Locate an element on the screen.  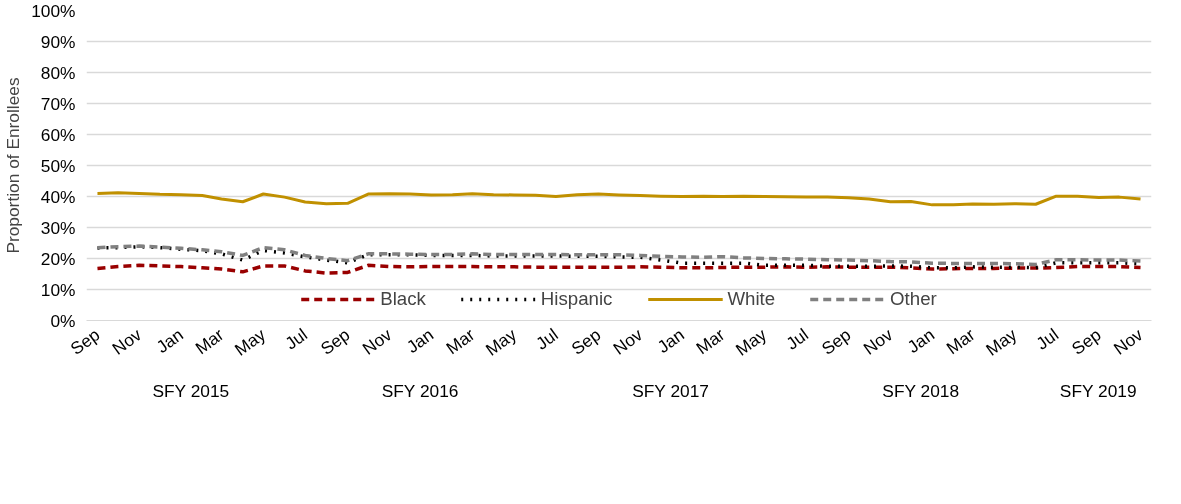
y-tick-label: 60% is located at coordinates (58, 134).